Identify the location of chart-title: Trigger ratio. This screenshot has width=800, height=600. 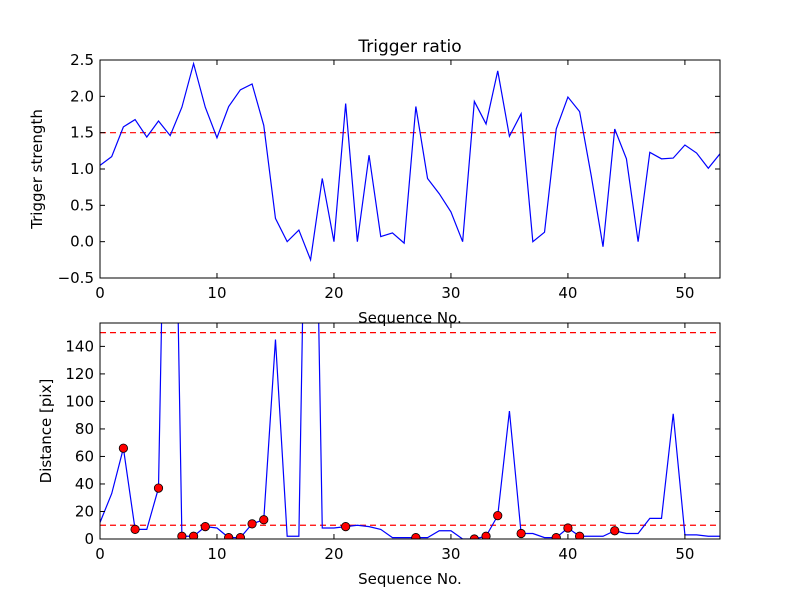
(409, 47).